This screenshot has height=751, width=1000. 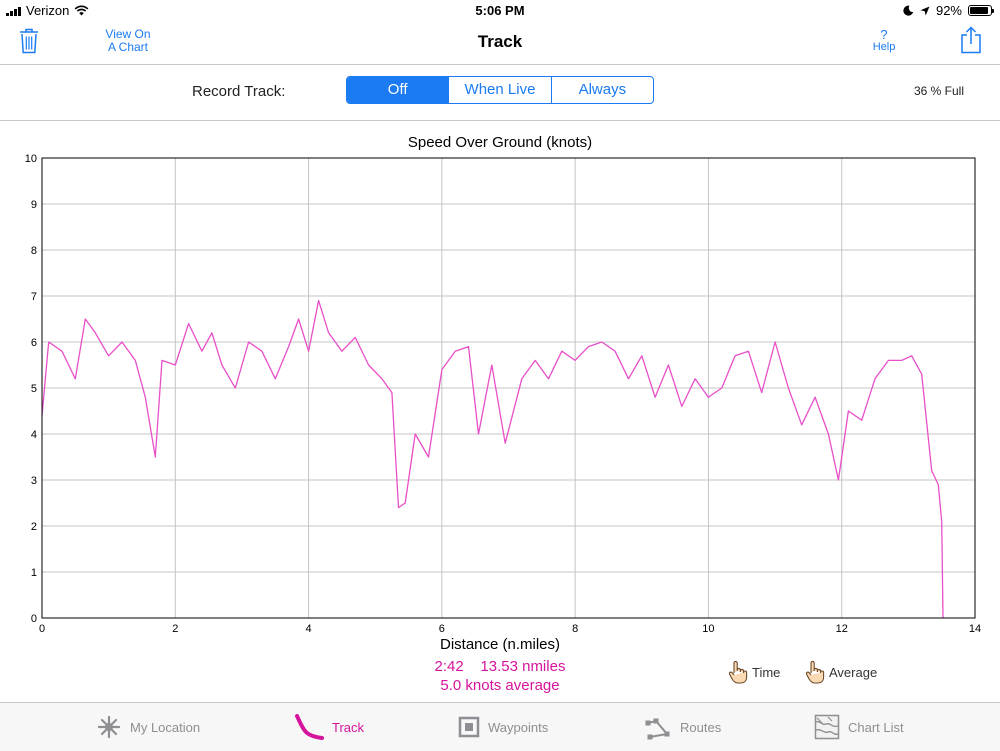 I want to click on help-button: ? Help, so click(x=884, y=41).